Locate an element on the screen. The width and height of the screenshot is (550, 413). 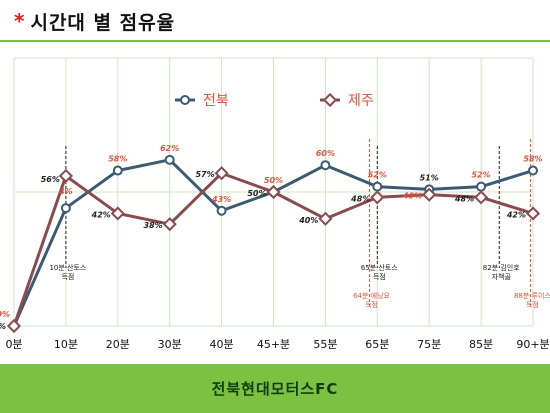
data-label-jeju: 40% is located at coordinates (308, 220).